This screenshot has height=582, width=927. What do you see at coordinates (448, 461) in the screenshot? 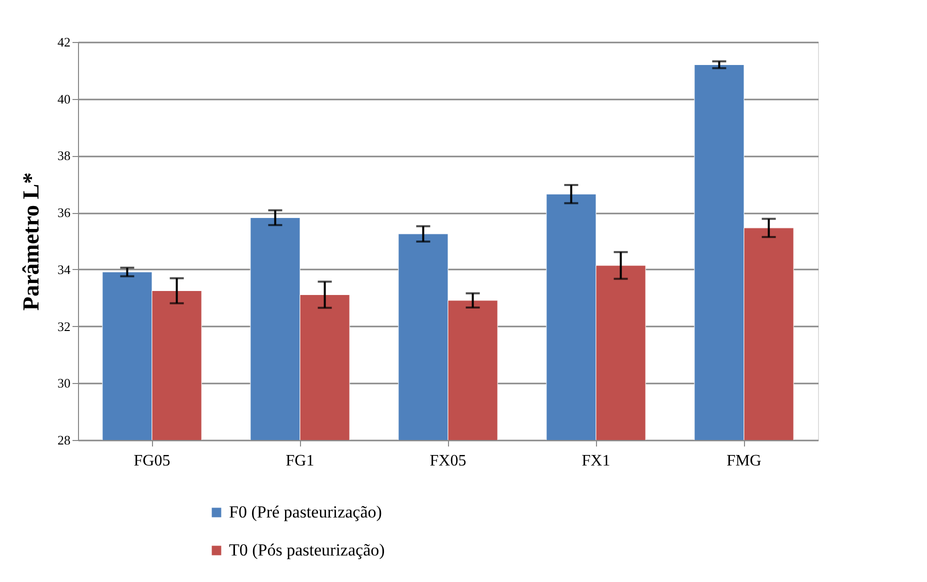
I see `x-tick-label: FX05` at bounding box center [448, 461].